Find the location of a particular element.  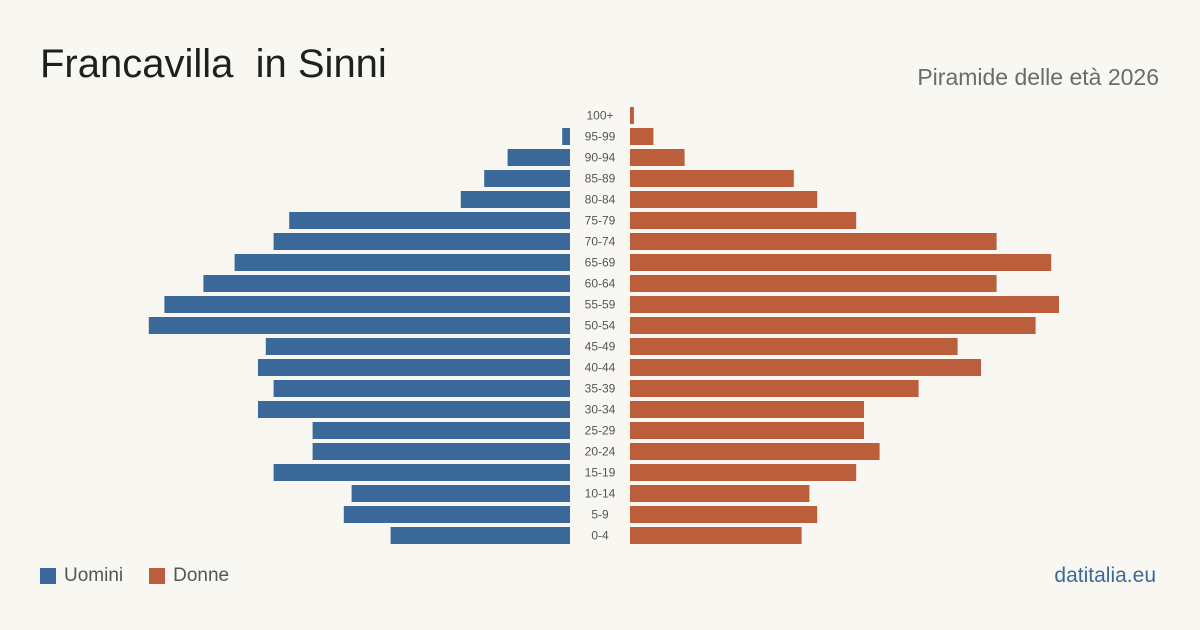

age-label-85-89: 85-89 is located at coordinates (600, 179).